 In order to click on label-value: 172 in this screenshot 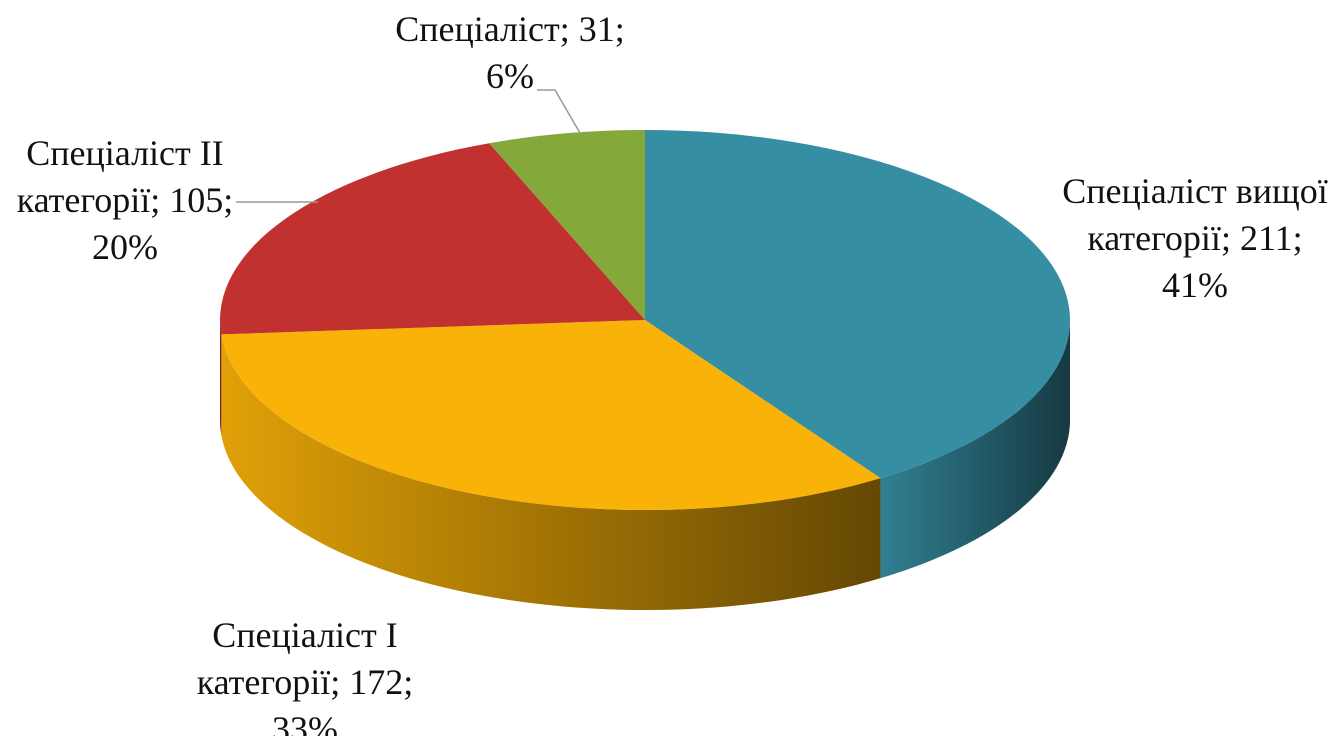, I will do `click(376, 682)`.